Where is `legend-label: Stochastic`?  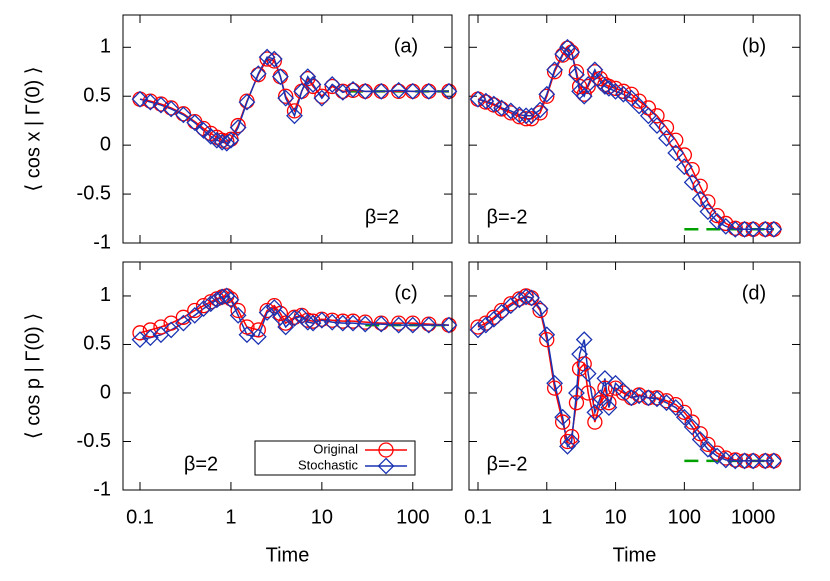
legend-label: Stochastic is located at coordinates (328, 464).